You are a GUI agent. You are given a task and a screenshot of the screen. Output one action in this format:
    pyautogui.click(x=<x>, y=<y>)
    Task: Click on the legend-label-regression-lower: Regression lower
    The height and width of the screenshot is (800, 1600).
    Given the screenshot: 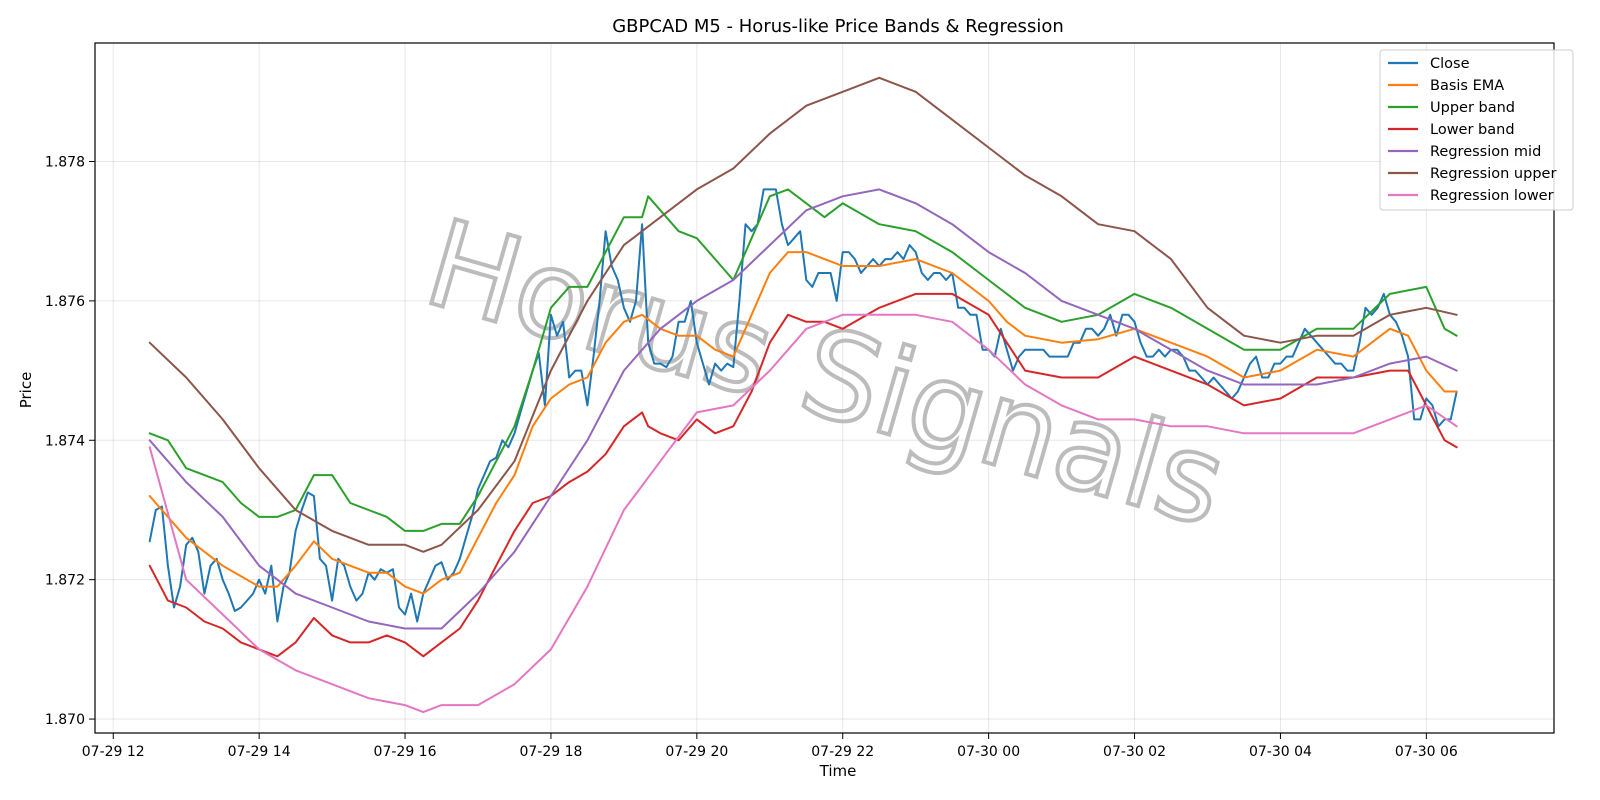 What is the action you would take?
    pyautogui.click(x=1492, y=196)
    